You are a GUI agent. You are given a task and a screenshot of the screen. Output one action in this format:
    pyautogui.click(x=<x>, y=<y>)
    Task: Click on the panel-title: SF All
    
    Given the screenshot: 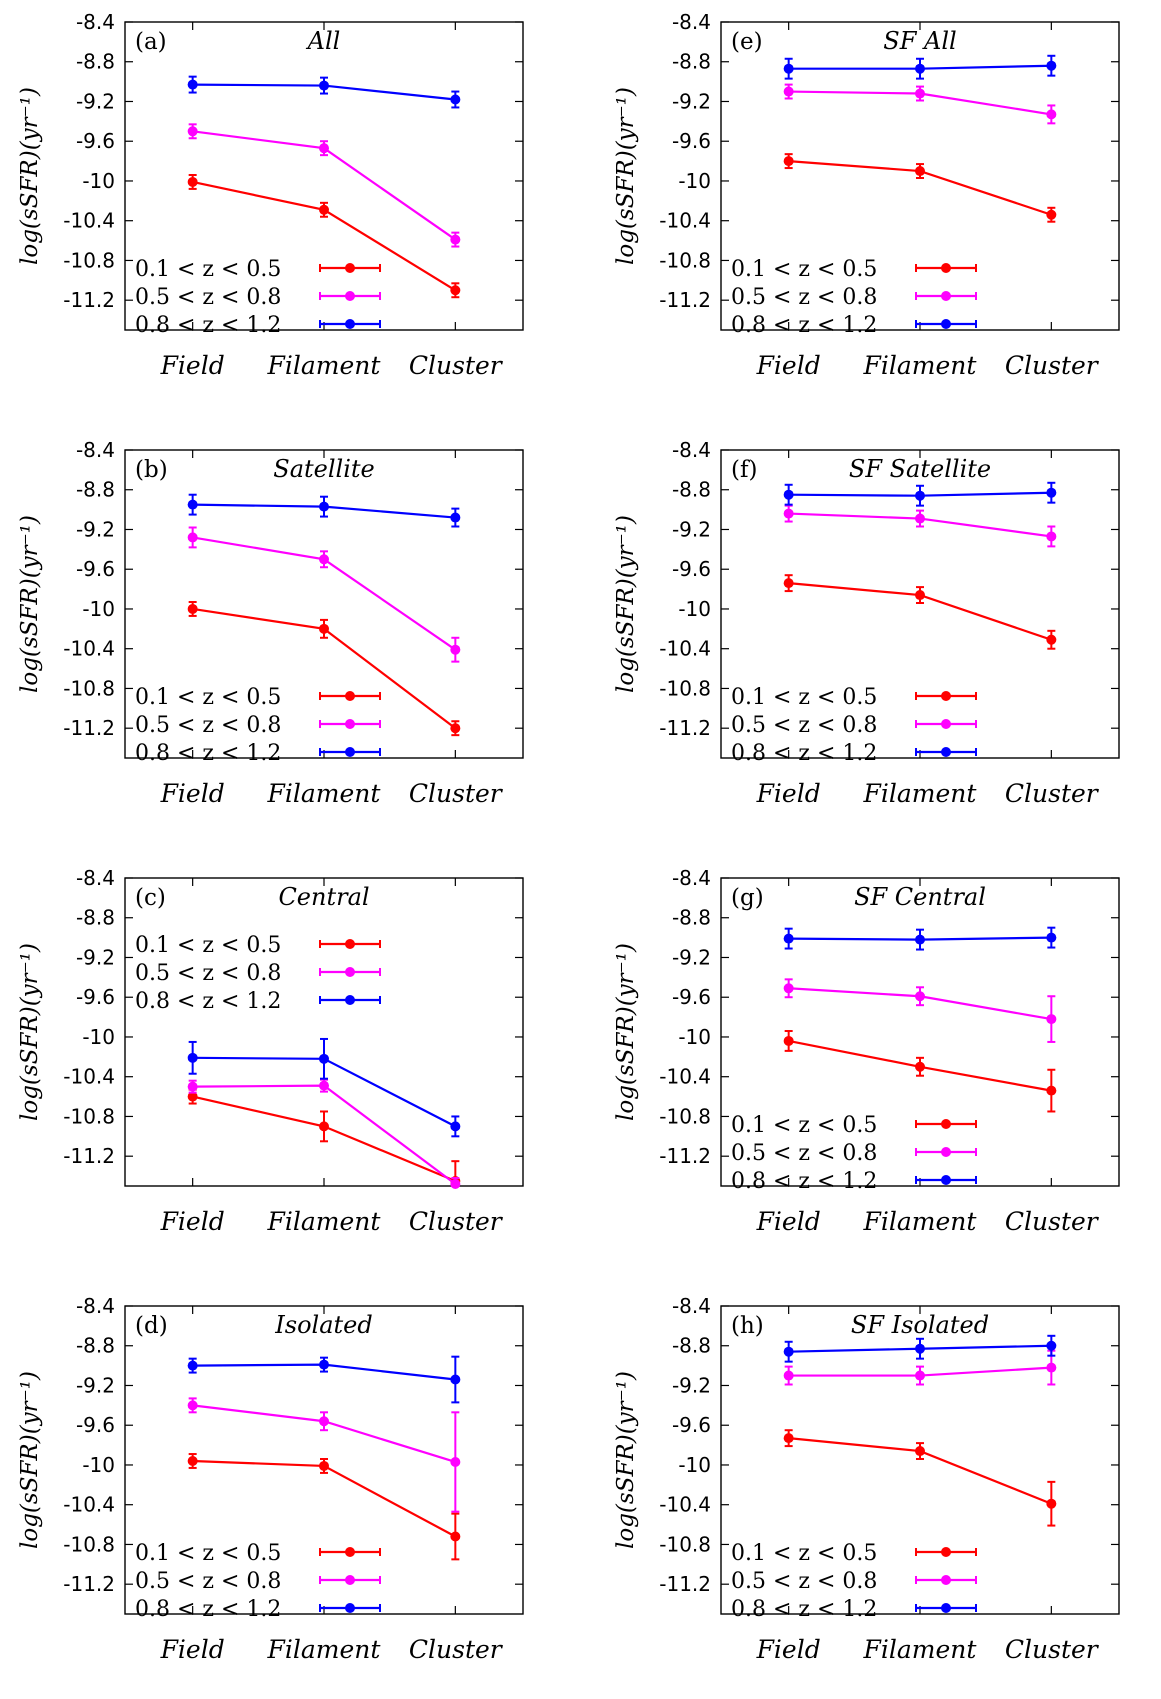 What is the action you would take?
    pyautogui.click(x=919, y=41)
    